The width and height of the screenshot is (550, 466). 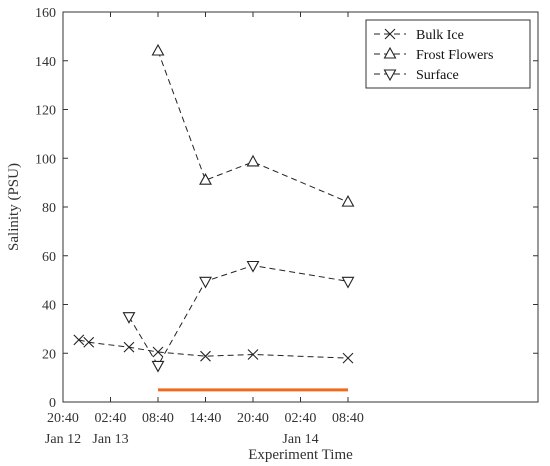 What do you see at coordinates (49, 354) in the screenshot?
I see `y-tick-label: 20` at bounding box center [49, 354].